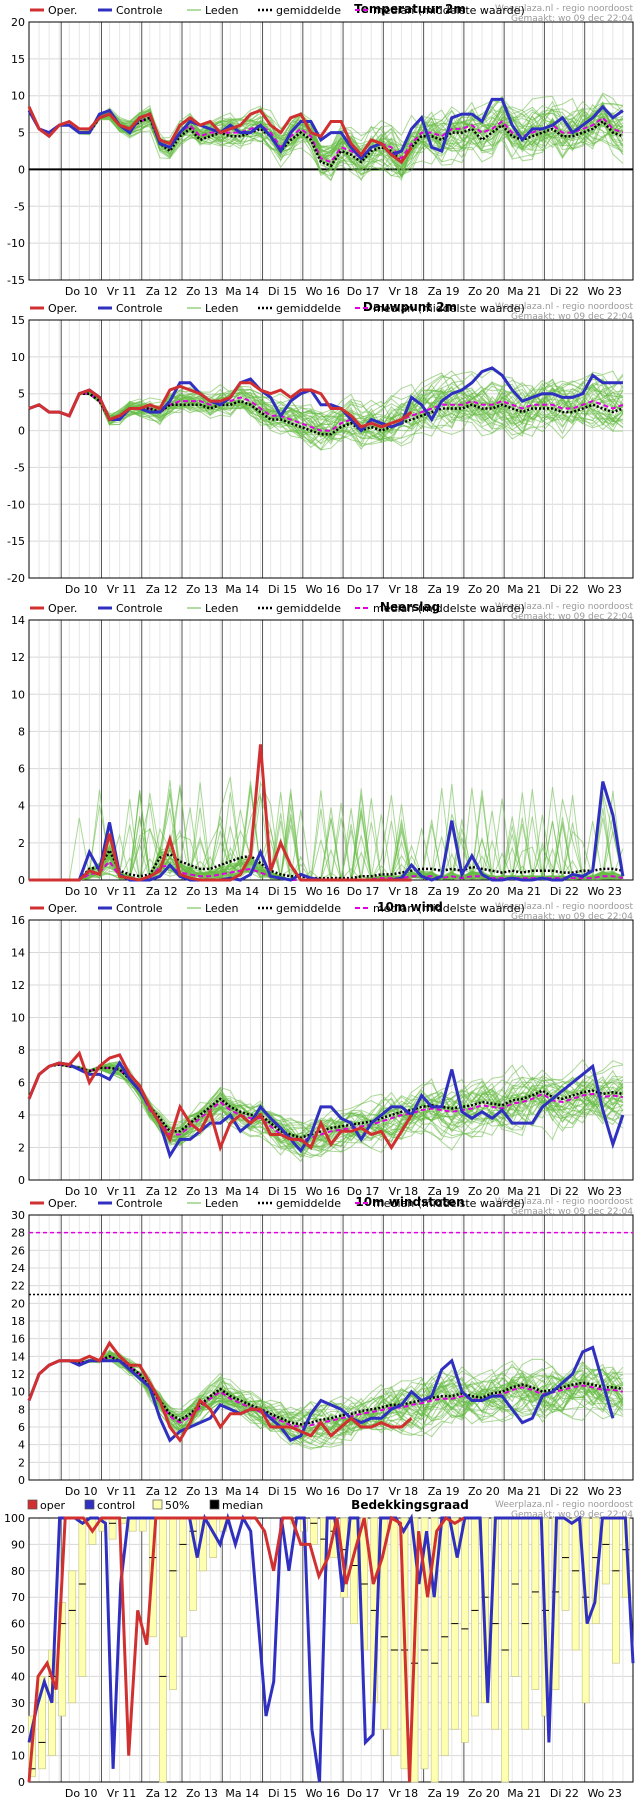 Image resolution: width=635 pixels, height=1800 pixels. What do you see at coordinates (18, 1339) in the screenshot?
I see `y-tick-label: 16` at bounding box center [18, 1339].